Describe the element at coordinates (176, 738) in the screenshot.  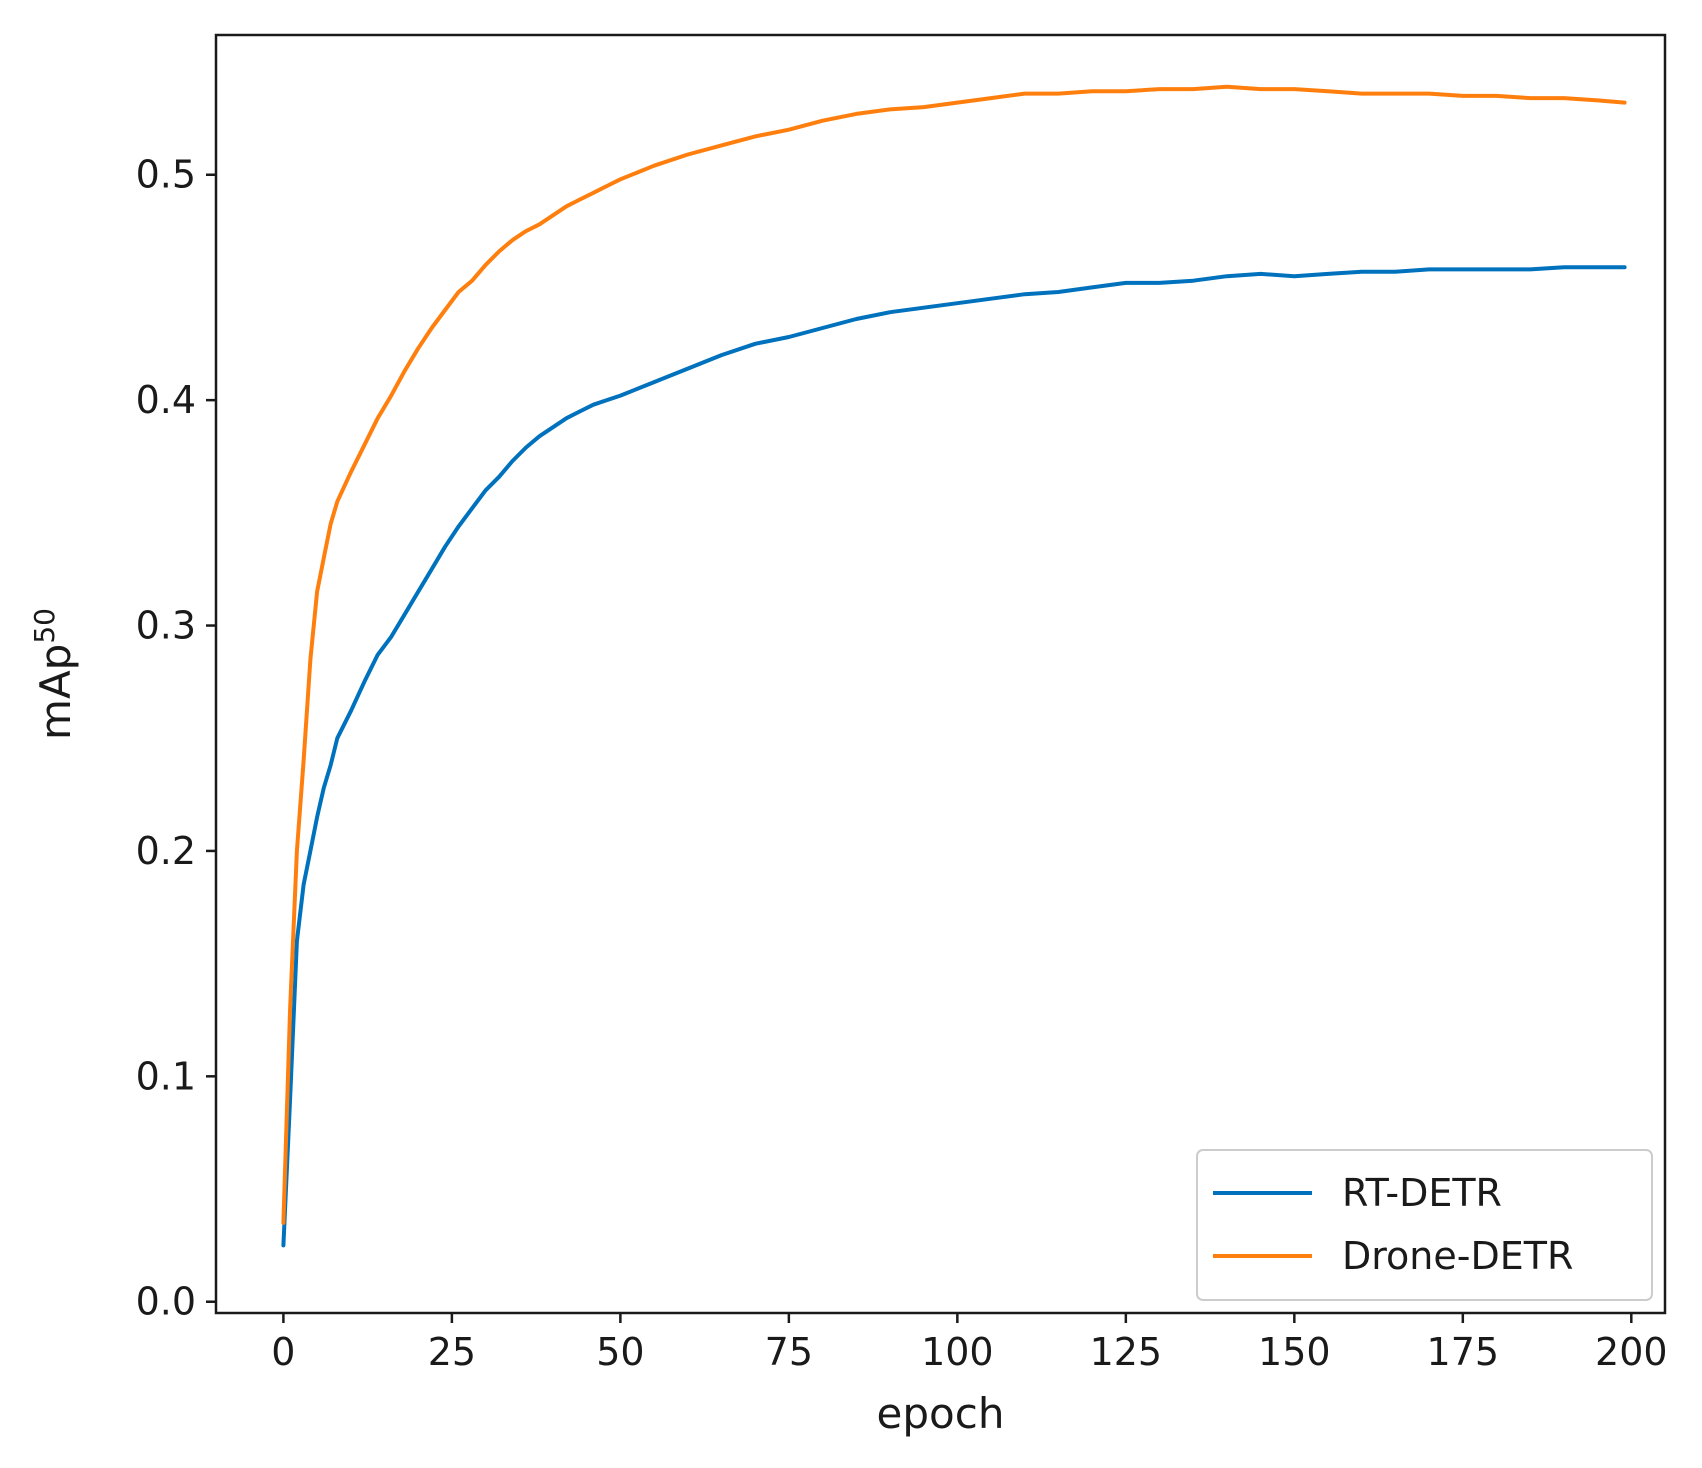
I see `y-axis-ticks: 0.0 0.1 0.2 0.3 0.4 0.5` at that location.